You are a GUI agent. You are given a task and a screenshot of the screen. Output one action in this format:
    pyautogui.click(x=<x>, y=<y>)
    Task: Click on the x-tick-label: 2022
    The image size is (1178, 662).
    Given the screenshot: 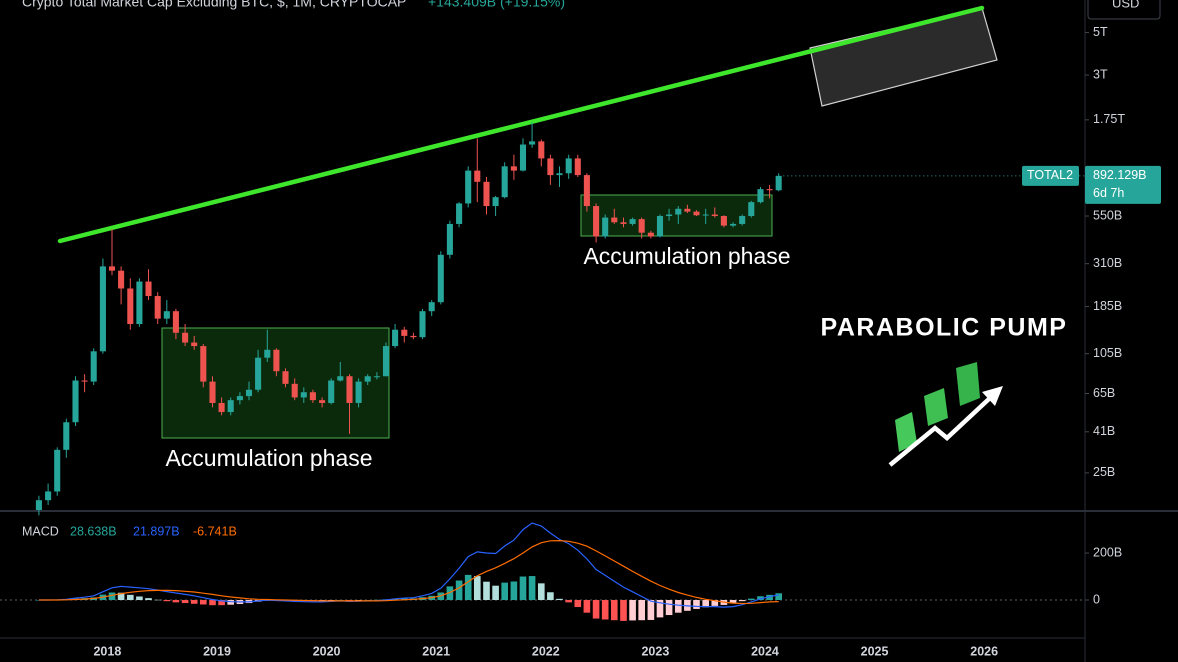 What is the action you would take?
    pyautogui.click(x=546, y=651)
    